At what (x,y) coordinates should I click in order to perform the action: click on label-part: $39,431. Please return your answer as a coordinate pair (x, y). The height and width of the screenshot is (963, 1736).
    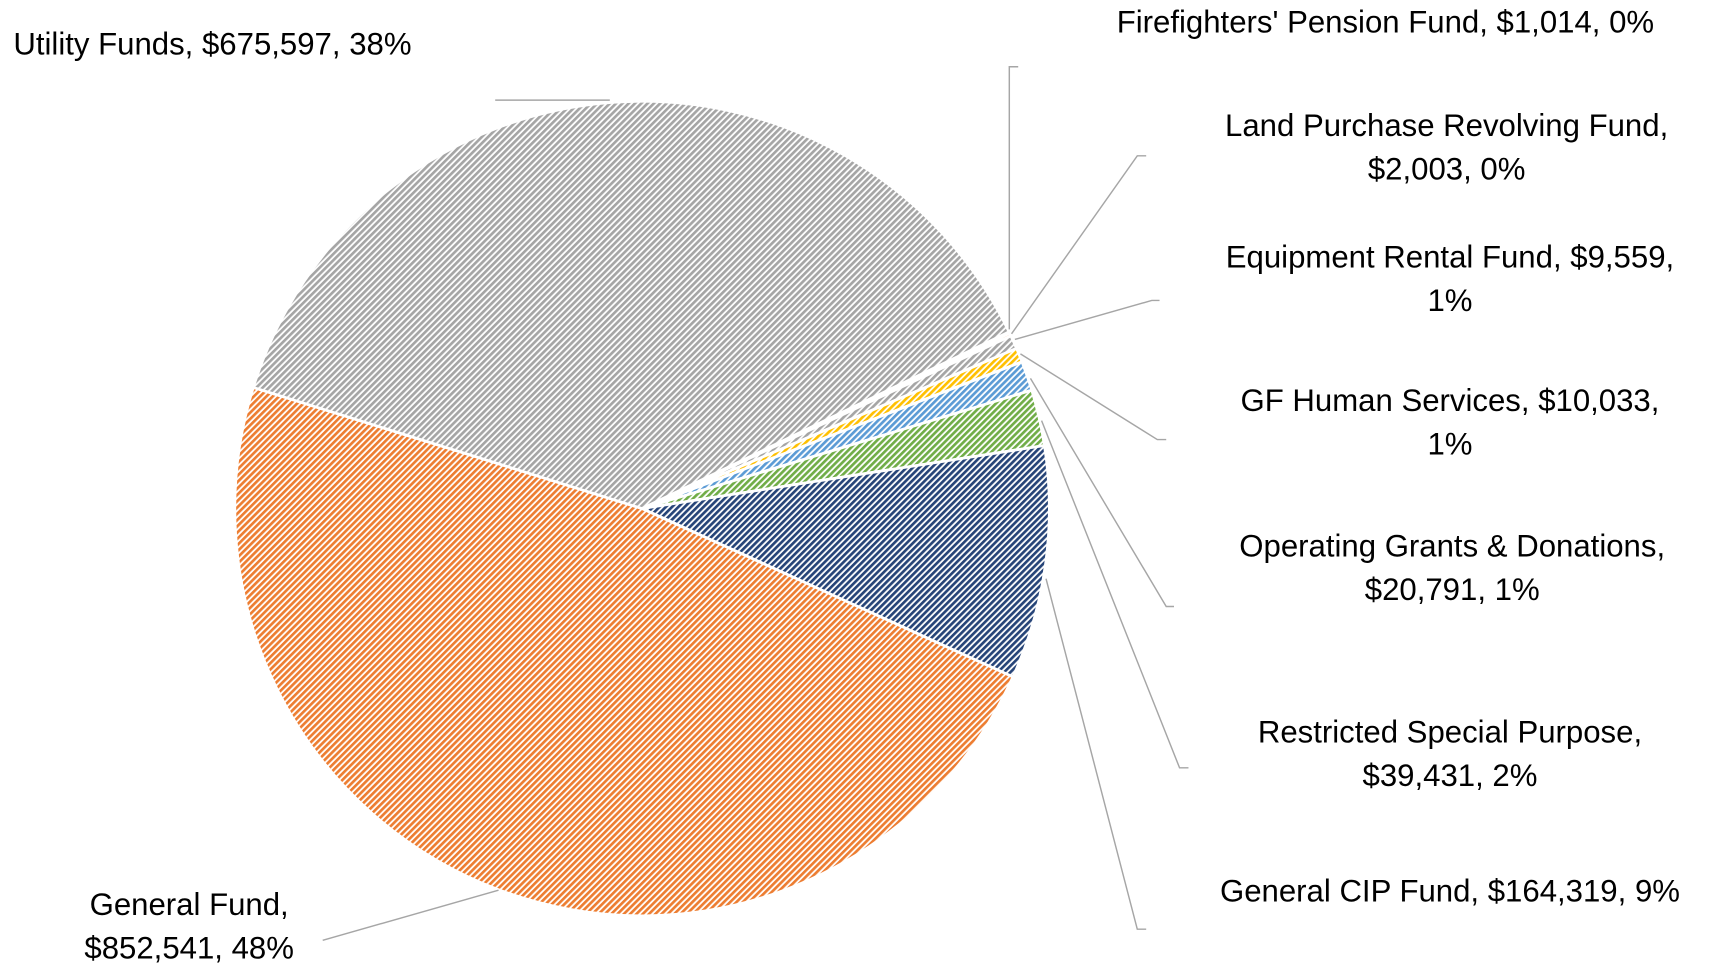
    Looking at the image, I should click on (1419, 775).